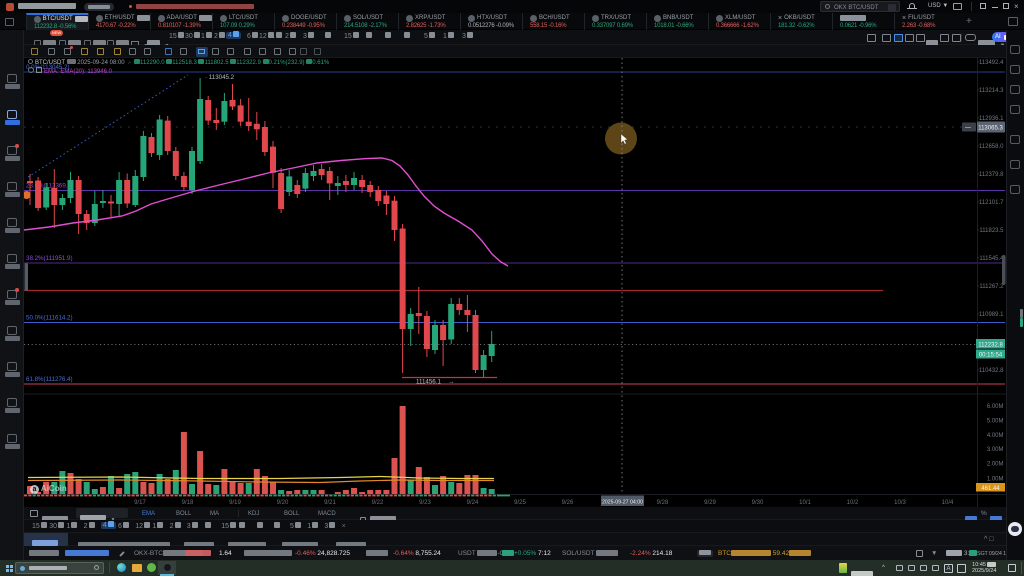 This screenshot has height=576, width=1024. I want to click on svg-text: 9/20, so click(283, 503).